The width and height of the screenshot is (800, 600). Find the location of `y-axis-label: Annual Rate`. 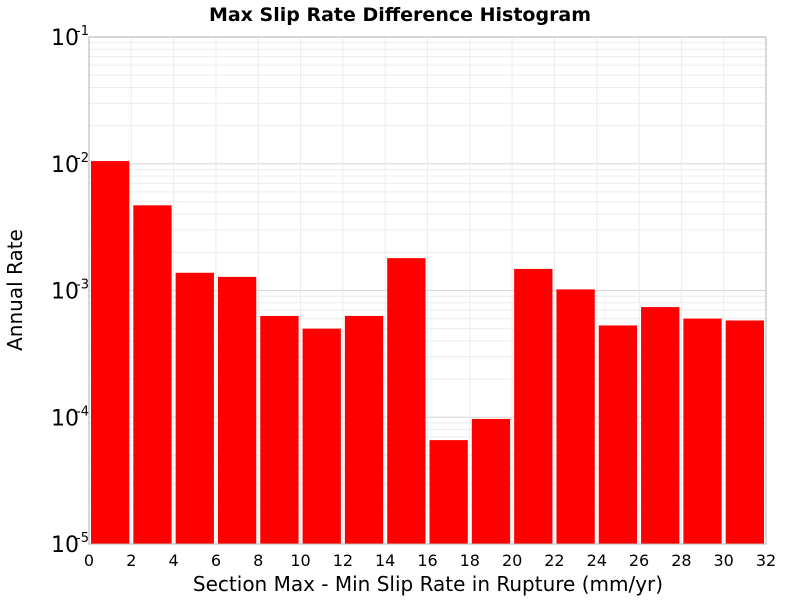

y-axis-label: Annual Rate is located at coordinates (15, 290).